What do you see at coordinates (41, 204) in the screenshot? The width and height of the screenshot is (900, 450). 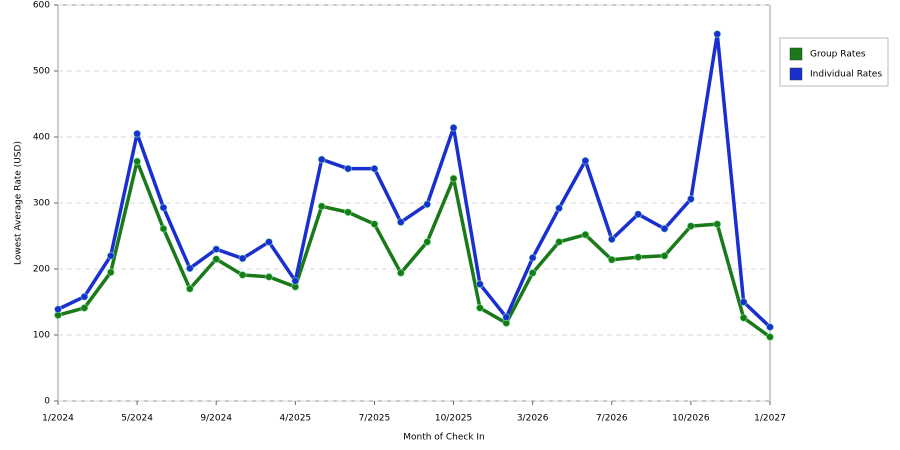 I see `y-tick-label: 300` at bounding box center [41, 204].